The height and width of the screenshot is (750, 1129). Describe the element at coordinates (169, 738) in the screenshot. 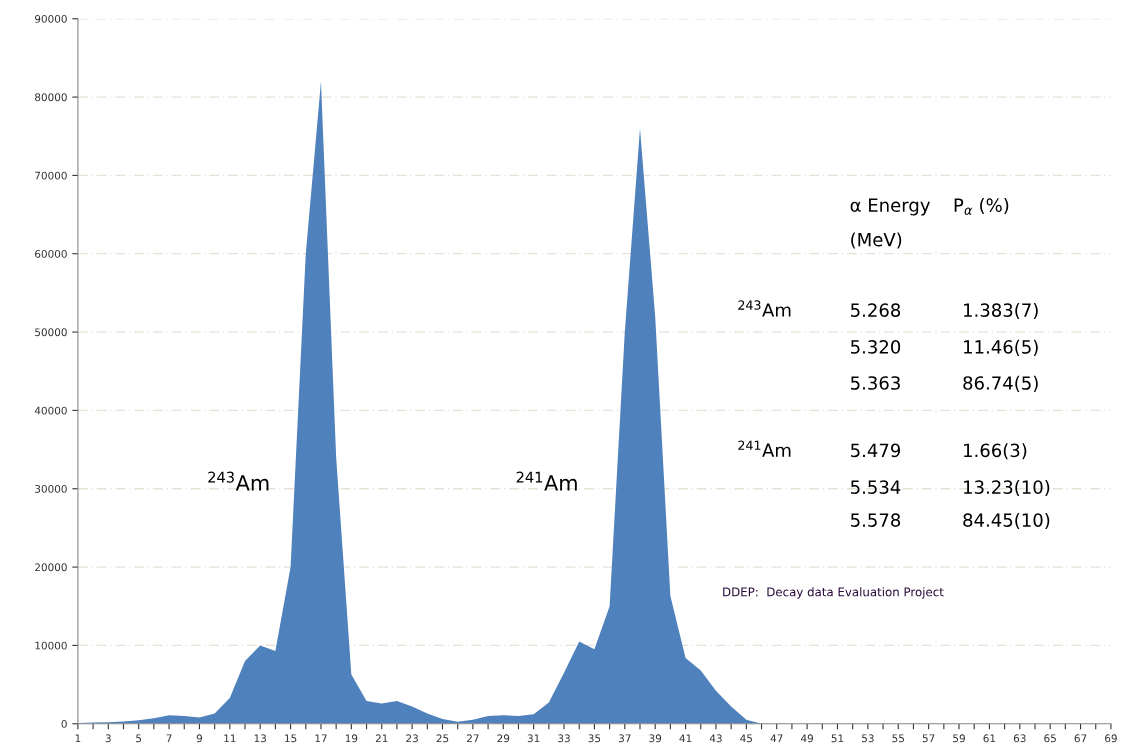

I see `x-tick-label: 7` at that location.